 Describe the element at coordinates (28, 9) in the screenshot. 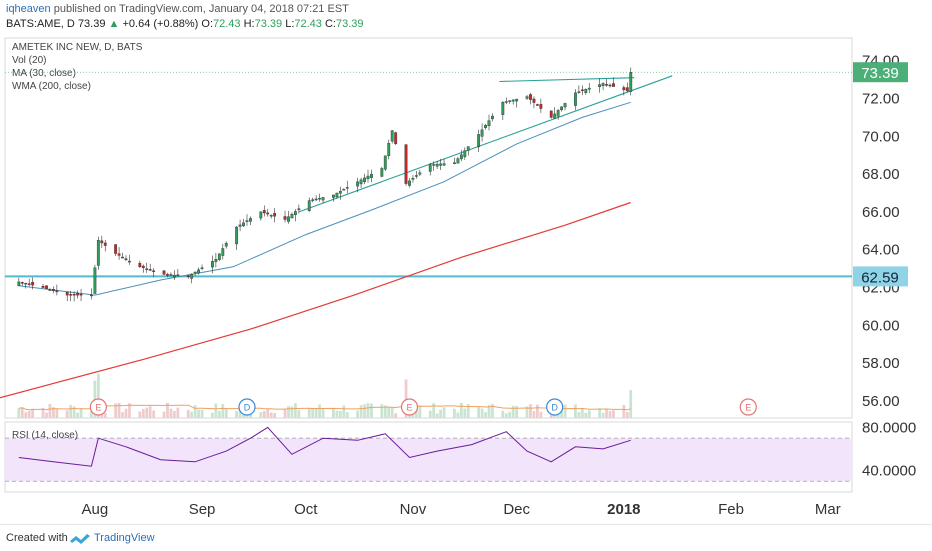

I see `publisher-username: iqheaven` at that location.